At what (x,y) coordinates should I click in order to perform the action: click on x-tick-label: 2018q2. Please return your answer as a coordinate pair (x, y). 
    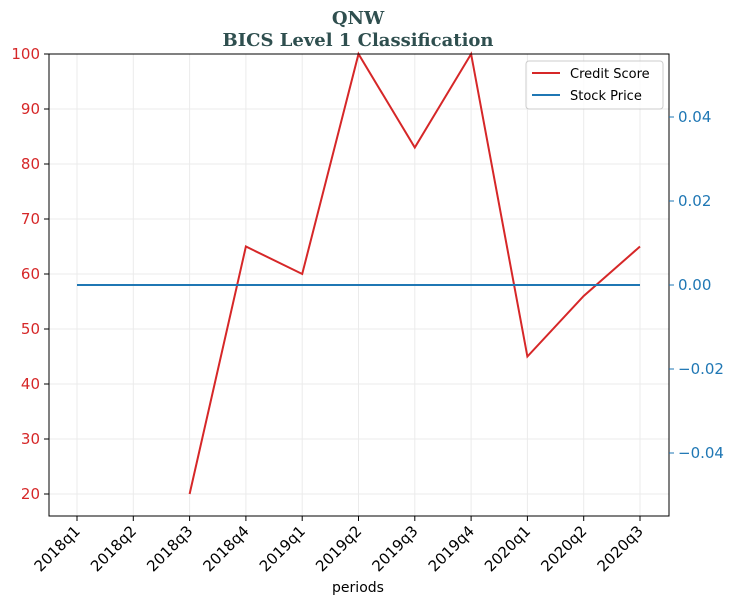
    Looking at the image, I should click on (113, 548).